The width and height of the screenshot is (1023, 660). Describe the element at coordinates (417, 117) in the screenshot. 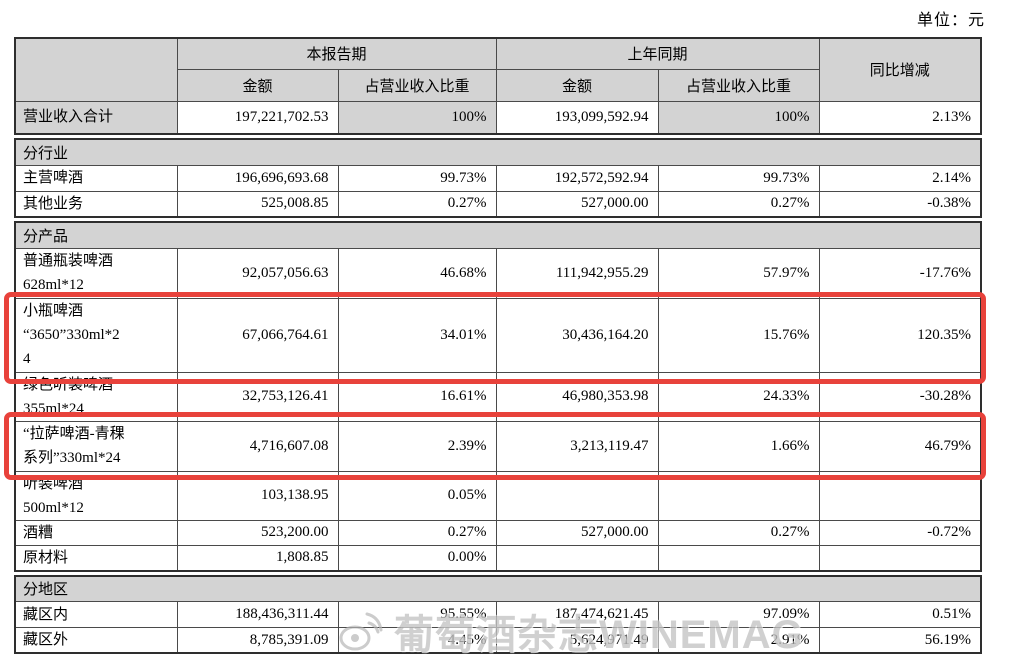

I see `cell-current-share: 100%` at that location.